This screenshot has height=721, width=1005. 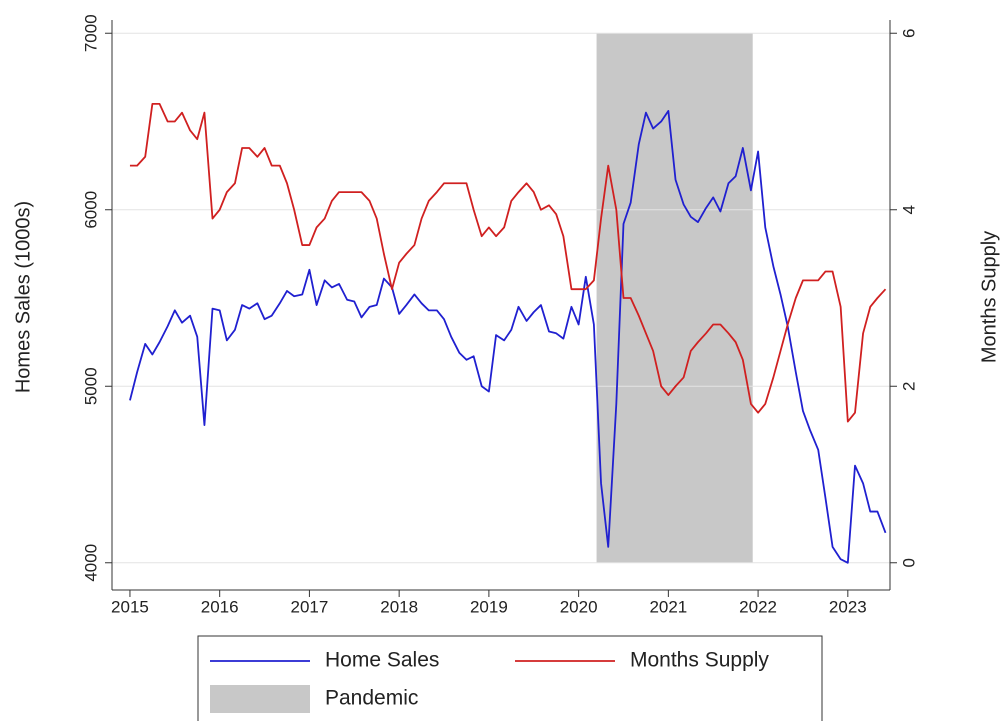 What do you see at coordinates (90, 563) in the screenshot?
I see `y-tick-label: 4000` at bounding box center [90, 563].